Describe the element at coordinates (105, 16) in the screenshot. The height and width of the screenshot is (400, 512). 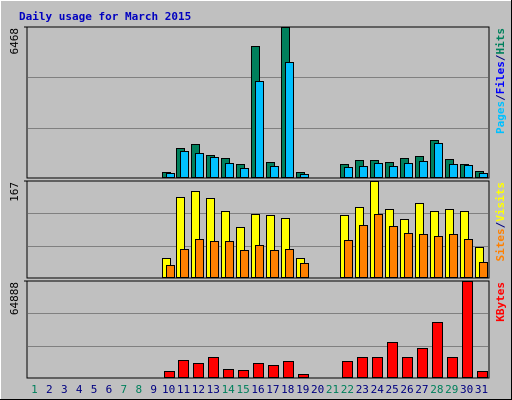
I see `chart-title: Daily usage for March 2015` at that location.